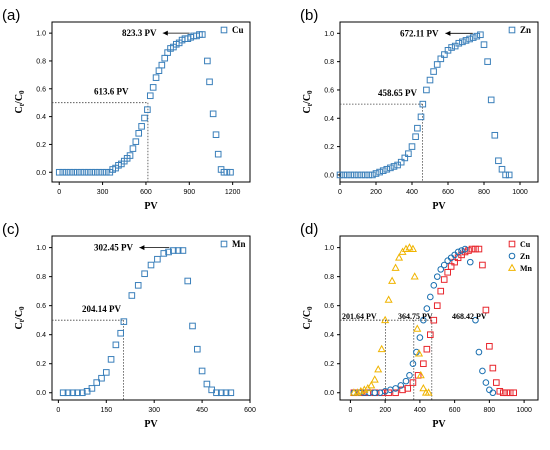 The height and width of the screenshot is (450, 550). Describe the element at coordinates (391, 319) in the screenshot. I see `series-d-mn` at that location.